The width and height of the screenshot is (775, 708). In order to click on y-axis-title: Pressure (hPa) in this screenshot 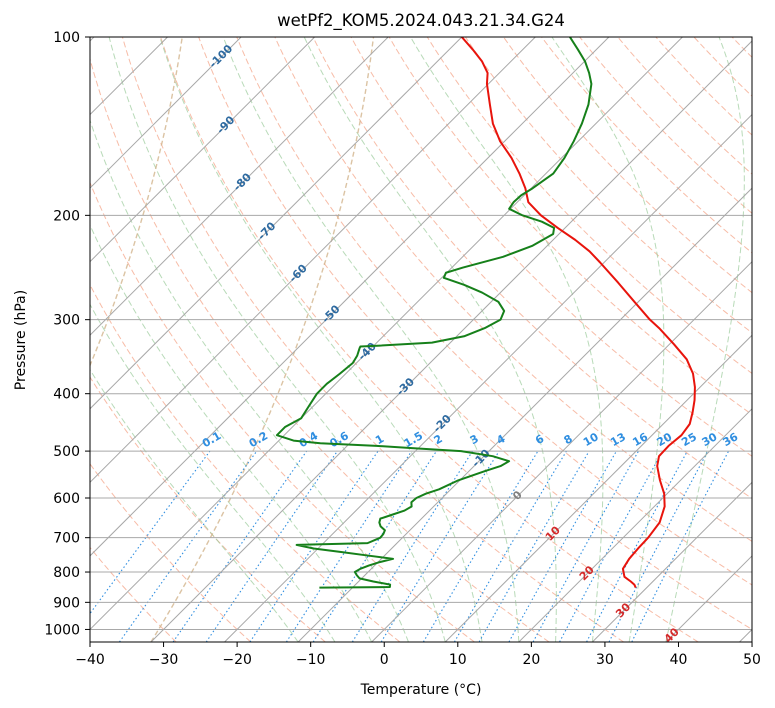, I will do `click(21, 340)`.